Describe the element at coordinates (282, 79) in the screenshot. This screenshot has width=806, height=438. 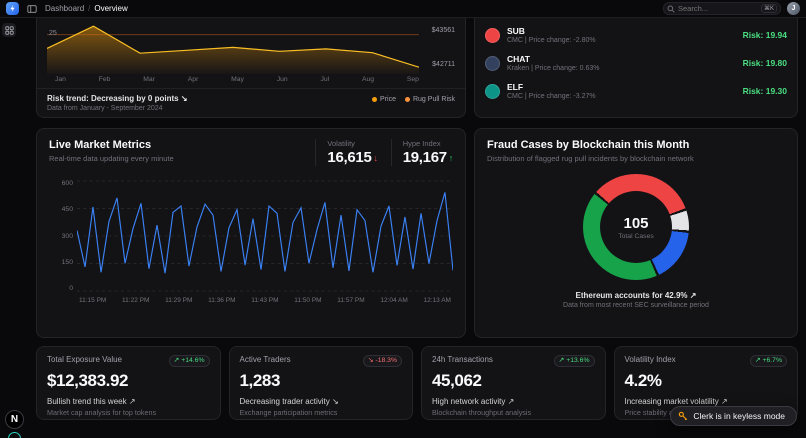
I see `month-tick: Jun` at that location.